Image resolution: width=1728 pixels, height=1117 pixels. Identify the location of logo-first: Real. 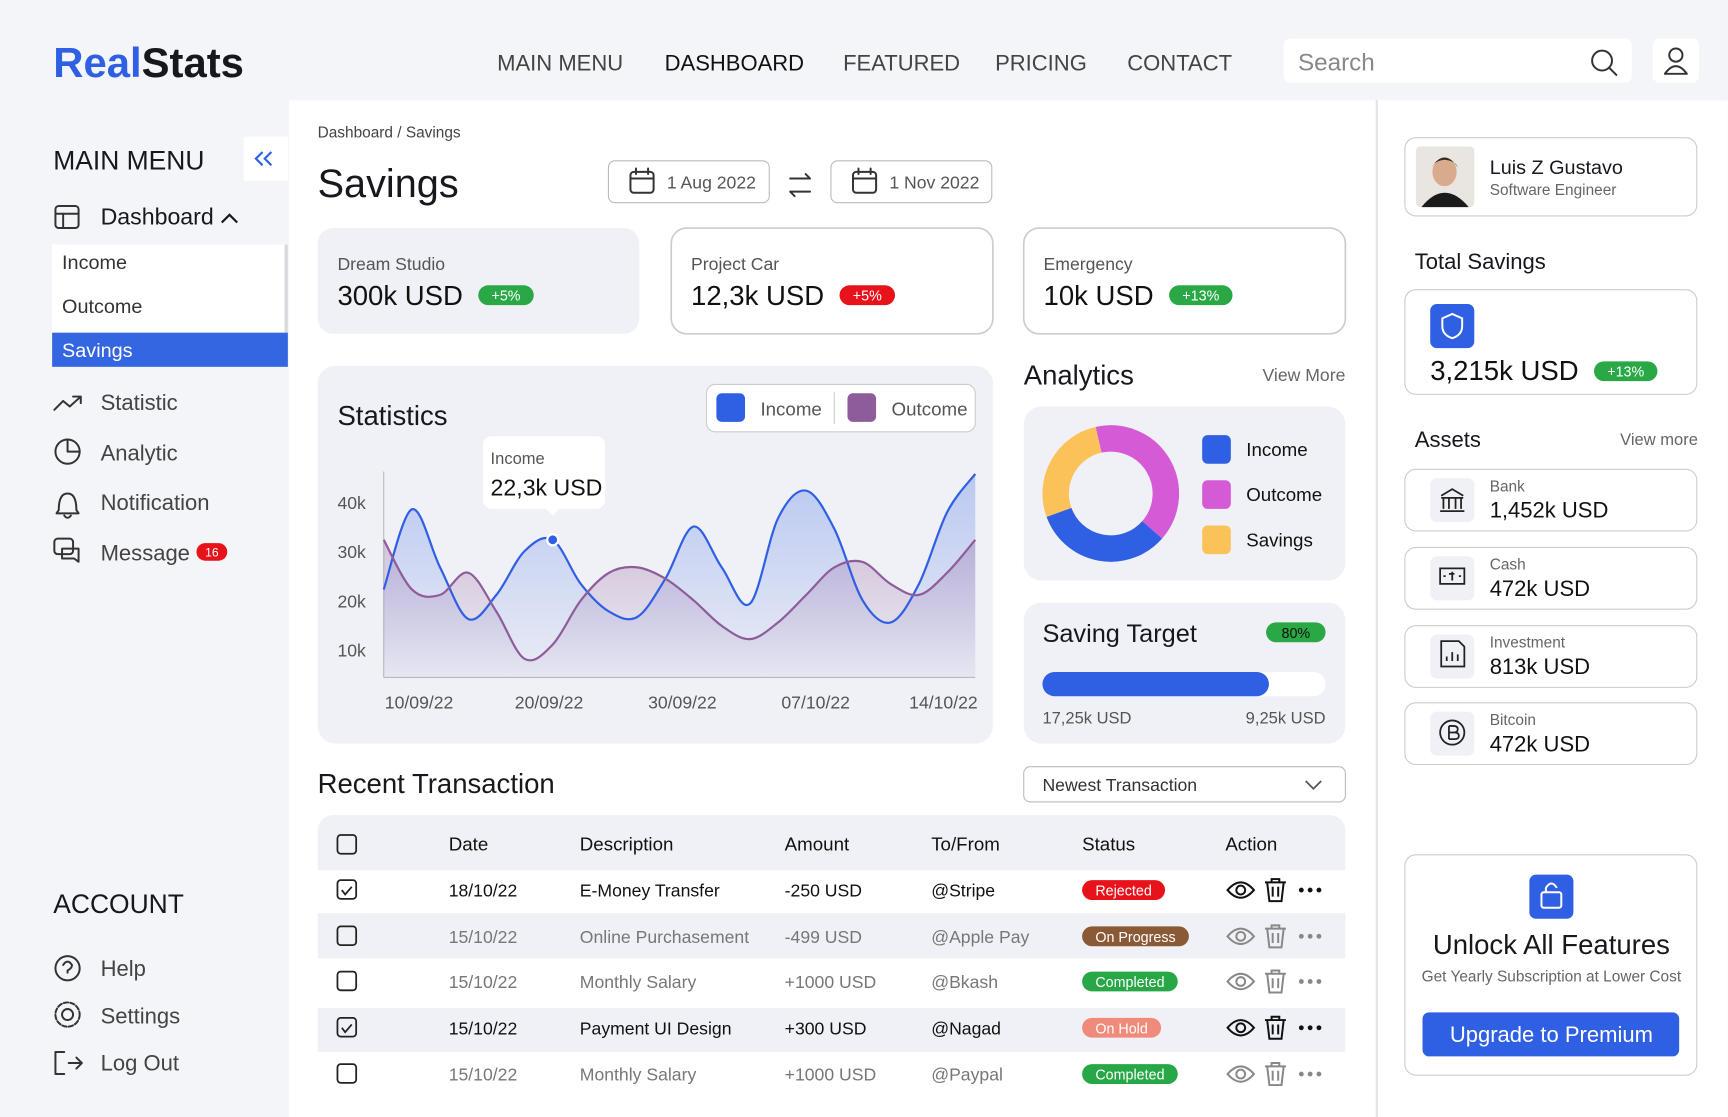
(97, 62).